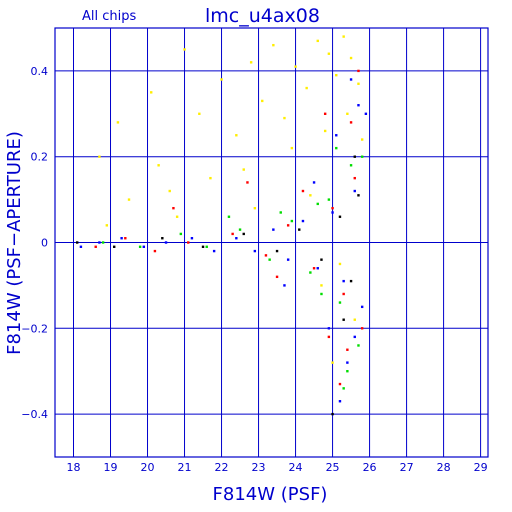 This screenshot has width=512, height=512. I want to click on y-tick-label: 0, so click(44, 243).